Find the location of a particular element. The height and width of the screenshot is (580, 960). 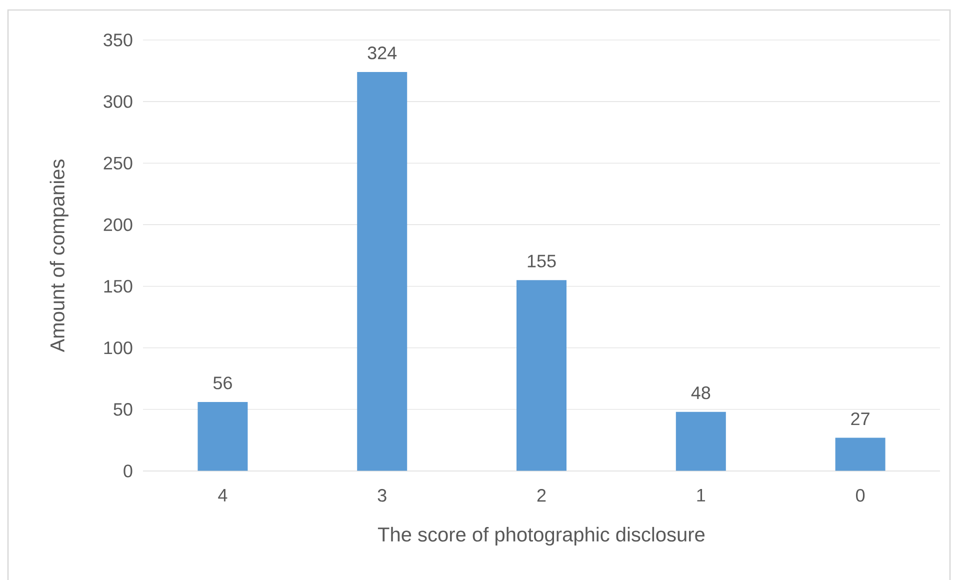

y-tick-label: 250 is located at coordinates (118, 163).